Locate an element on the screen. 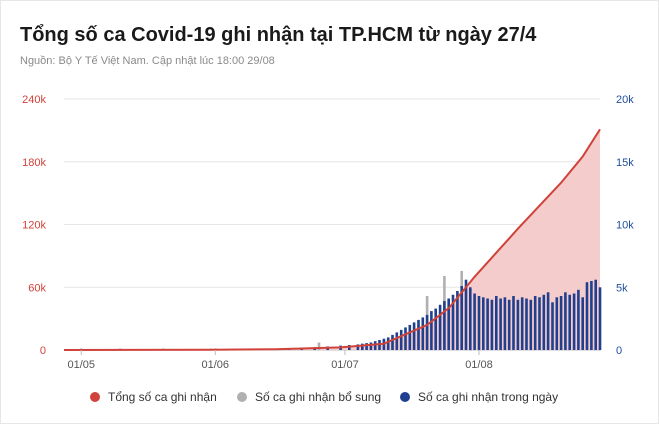 The width and height of the screenshot is (659, 424). legend-label: Số ca ghi nhận bổ sung is located at coordinates (318, 397).